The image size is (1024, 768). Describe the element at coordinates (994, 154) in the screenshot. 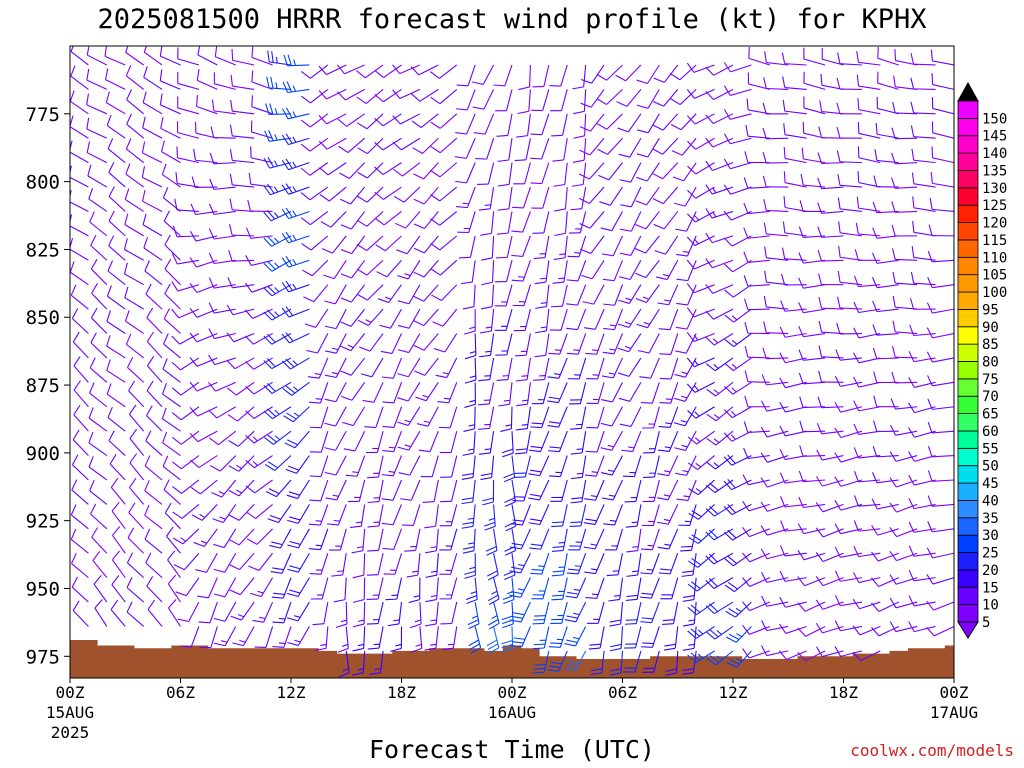

I see `colorbar-label: 140` at that location.